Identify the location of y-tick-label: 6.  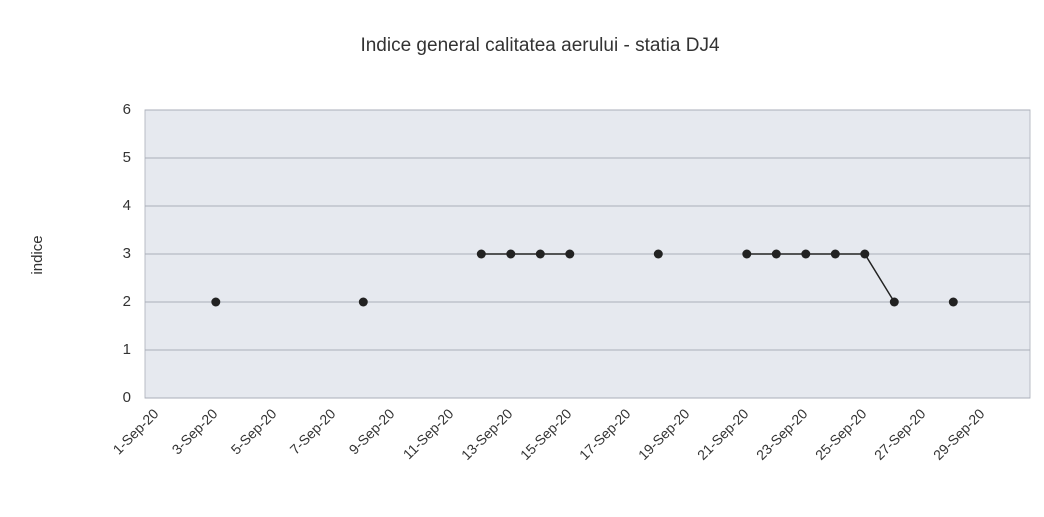
(127, 109).